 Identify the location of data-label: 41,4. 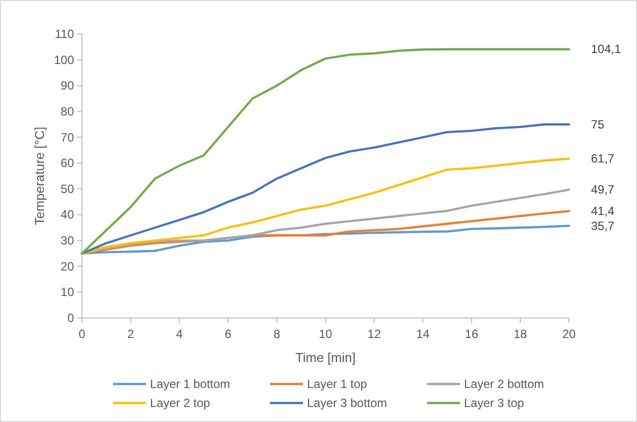
(603, 211).